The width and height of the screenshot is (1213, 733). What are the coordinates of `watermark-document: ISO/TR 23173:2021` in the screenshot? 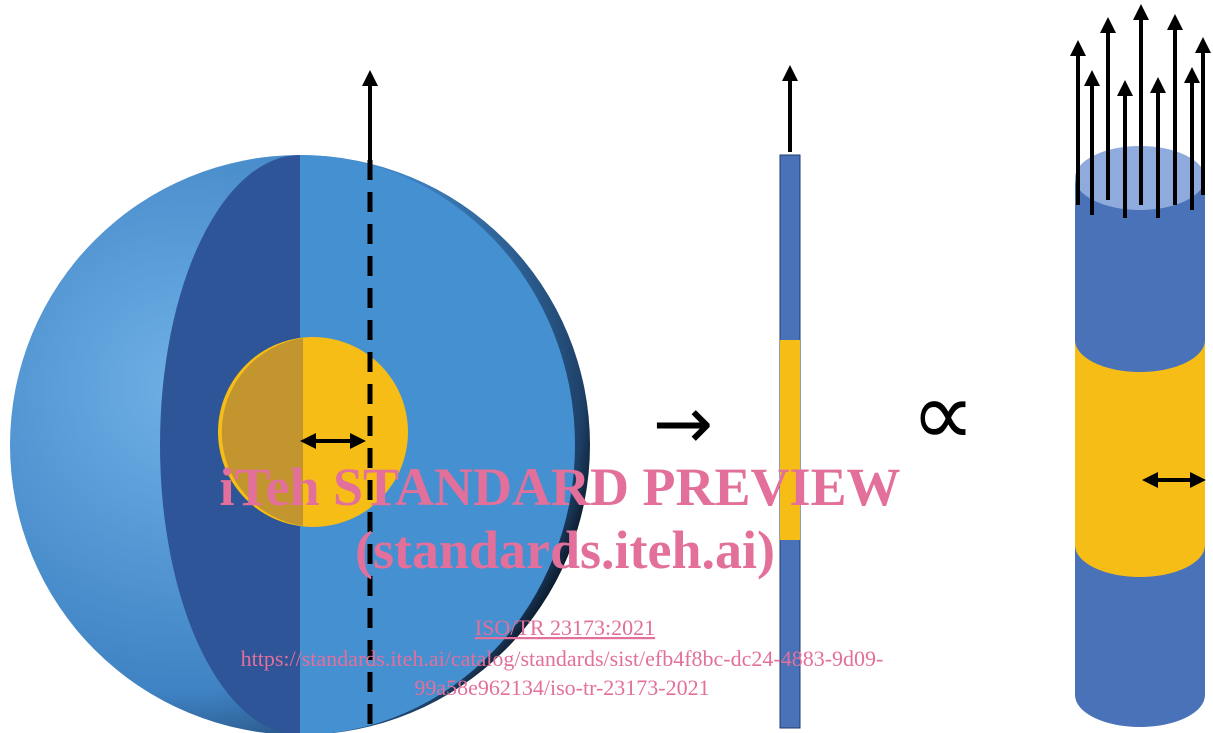 It's located at (565, 627).